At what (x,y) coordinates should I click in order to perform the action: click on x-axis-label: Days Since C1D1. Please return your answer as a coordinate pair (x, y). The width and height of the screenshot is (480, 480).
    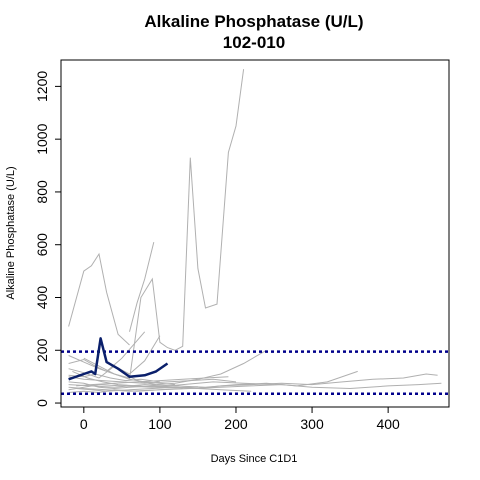
    Looking at the image, I should click on (254, 459).